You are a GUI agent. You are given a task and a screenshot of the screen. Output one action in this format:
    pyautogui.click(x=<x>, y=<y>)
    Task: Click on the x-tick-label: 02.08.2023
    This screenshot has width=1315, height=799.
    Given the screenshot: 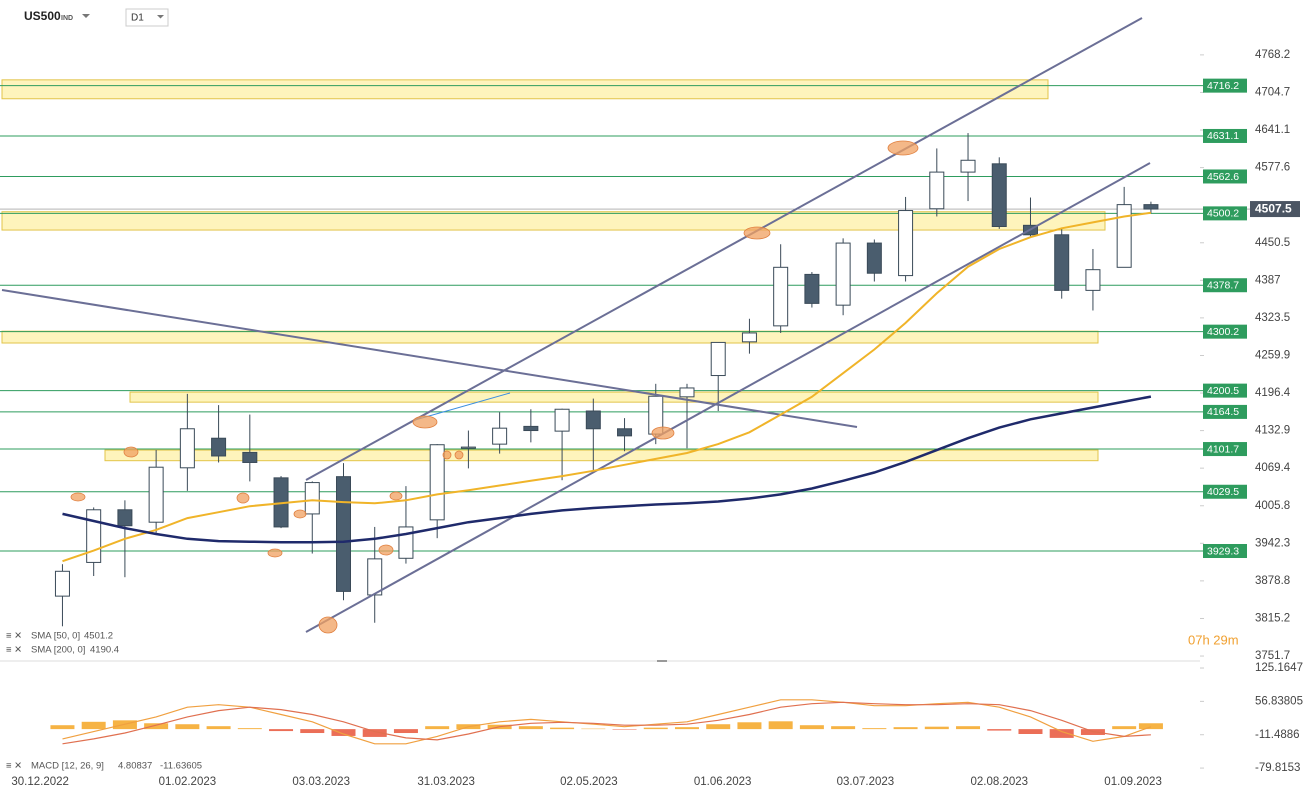 What is the action you would take?
    pyautogui.click(x=999, y=782)
    